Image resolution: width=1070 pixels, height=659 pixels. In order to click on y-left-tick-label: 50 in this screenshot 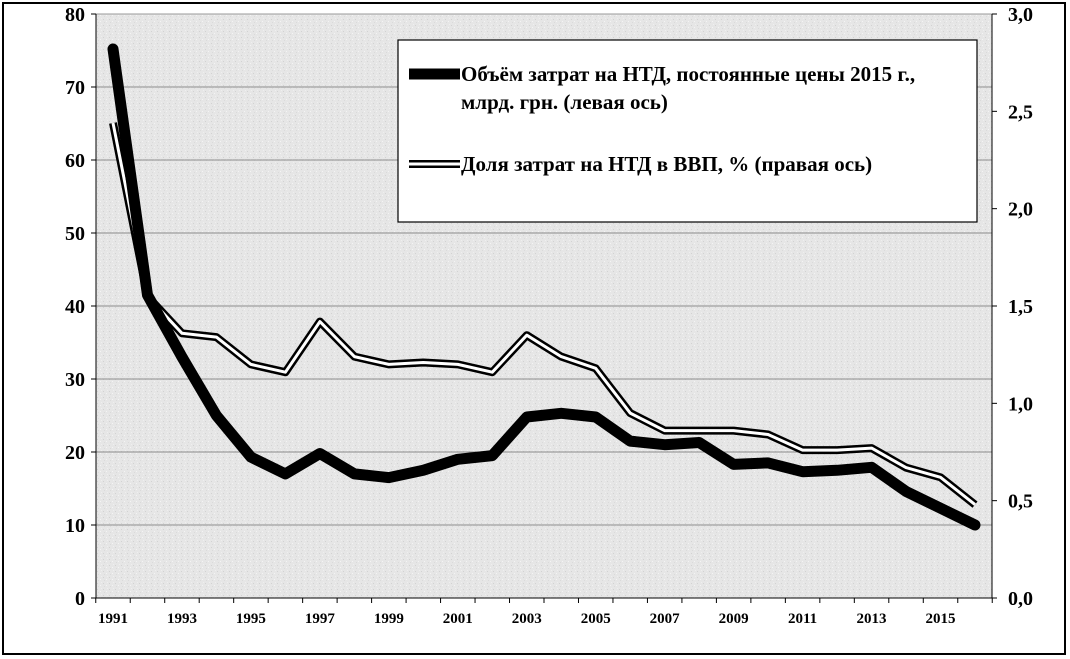, I will do `click(75, 234)`.